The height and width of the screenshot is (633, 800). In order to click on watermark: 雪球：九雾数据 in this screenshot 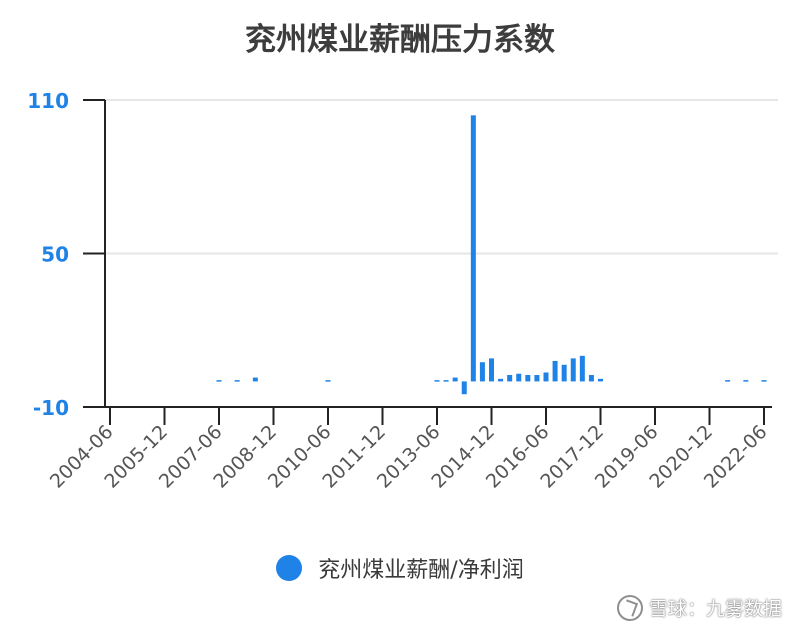, I will do `click(699, 607)`.